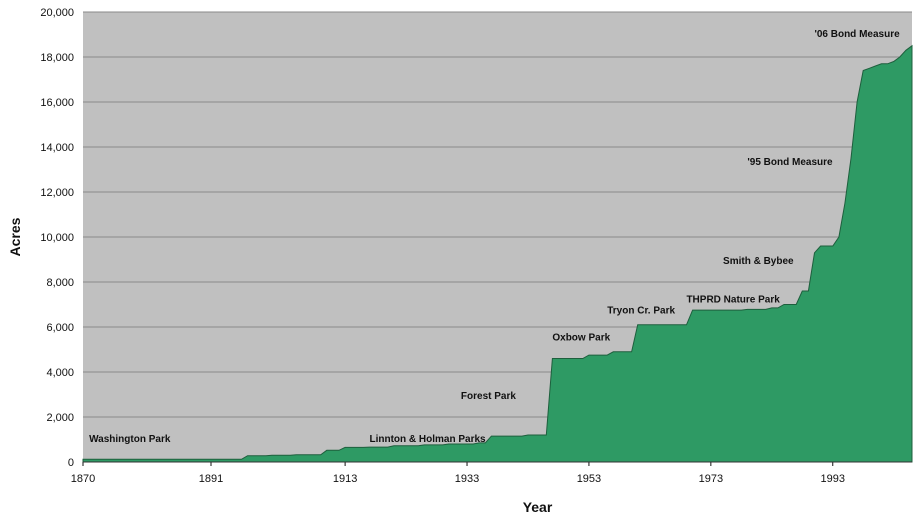 This screenshot has width=914, height=518. What do you see at coordinates (60, 418) in the screenshot?
I see `y-tick-label: 2,000` at bounding box center [60, 418].